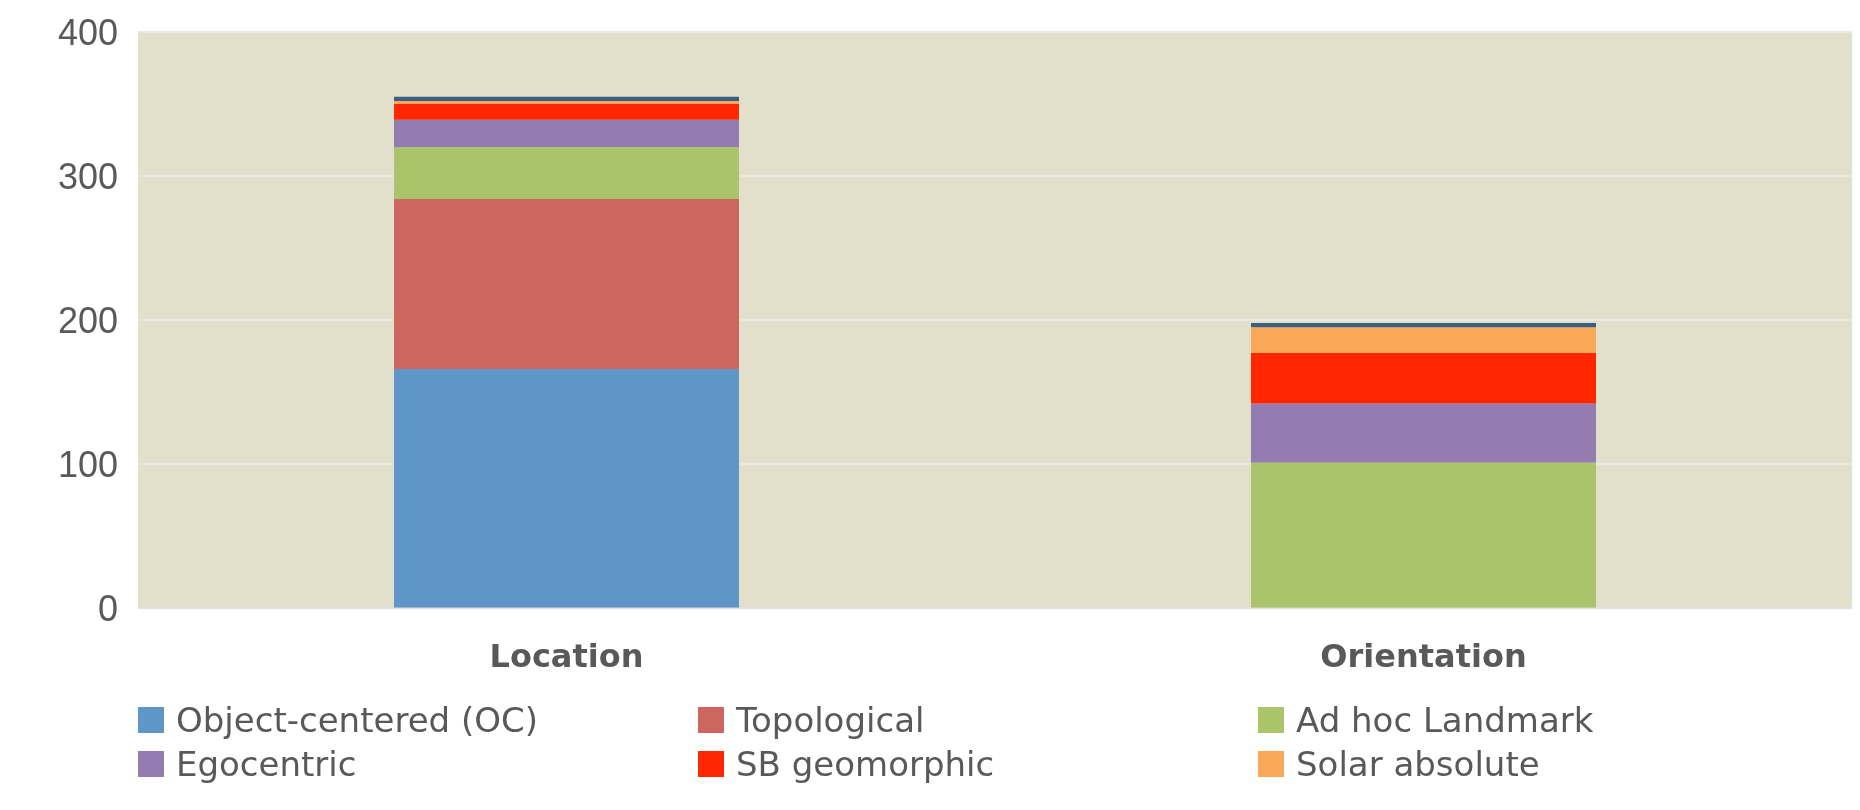  Describe the element at coordinates (566, 655) in the screenshot. I see `x-tick-label: Location` at that location.